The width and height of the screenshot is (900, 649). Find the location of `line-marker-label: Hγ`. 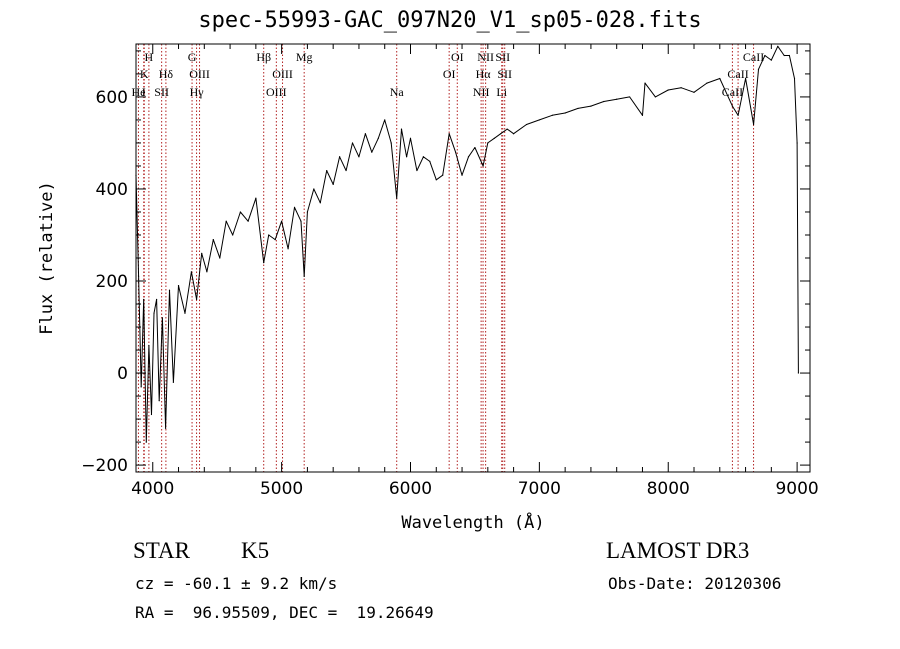

line-marker-label: Hγ is located at coordinates (197, 92).